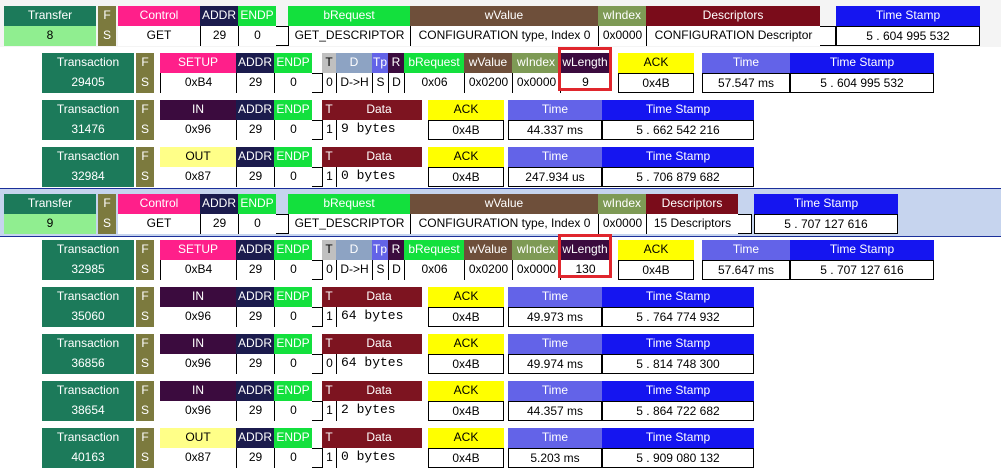 The width and height of the screenshot is (1001, 473). Describe the element at coordinates (50, 224) in the screenshot. I see `transfer-number: 9` at that location.